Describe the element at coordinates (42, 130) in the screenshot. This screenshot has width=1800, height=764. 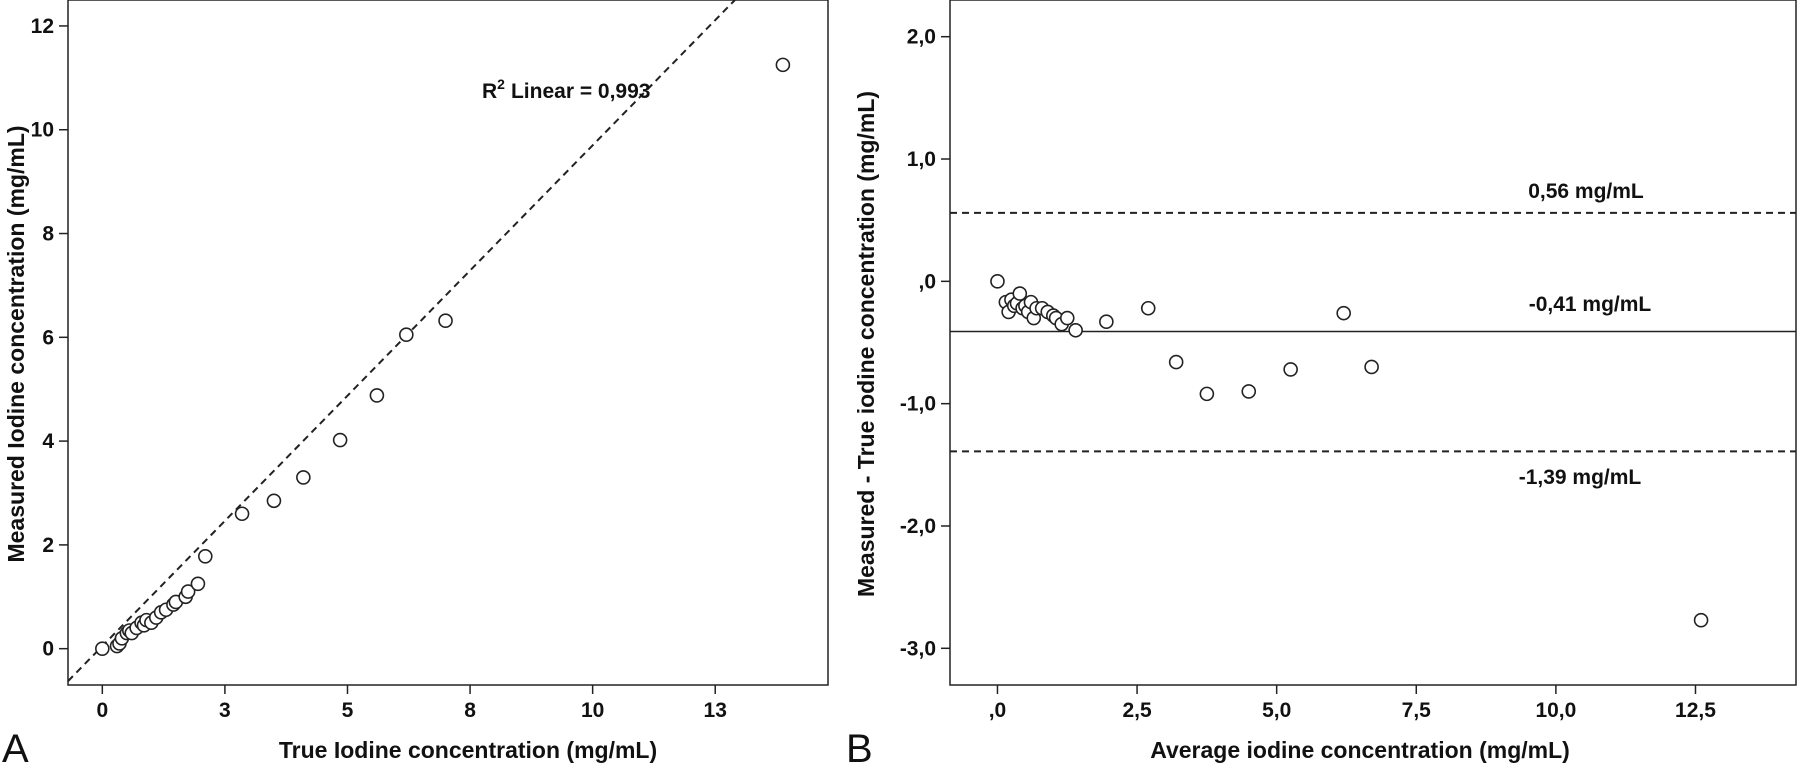
I see `panel-a-y-tick-label: 10` at that location.